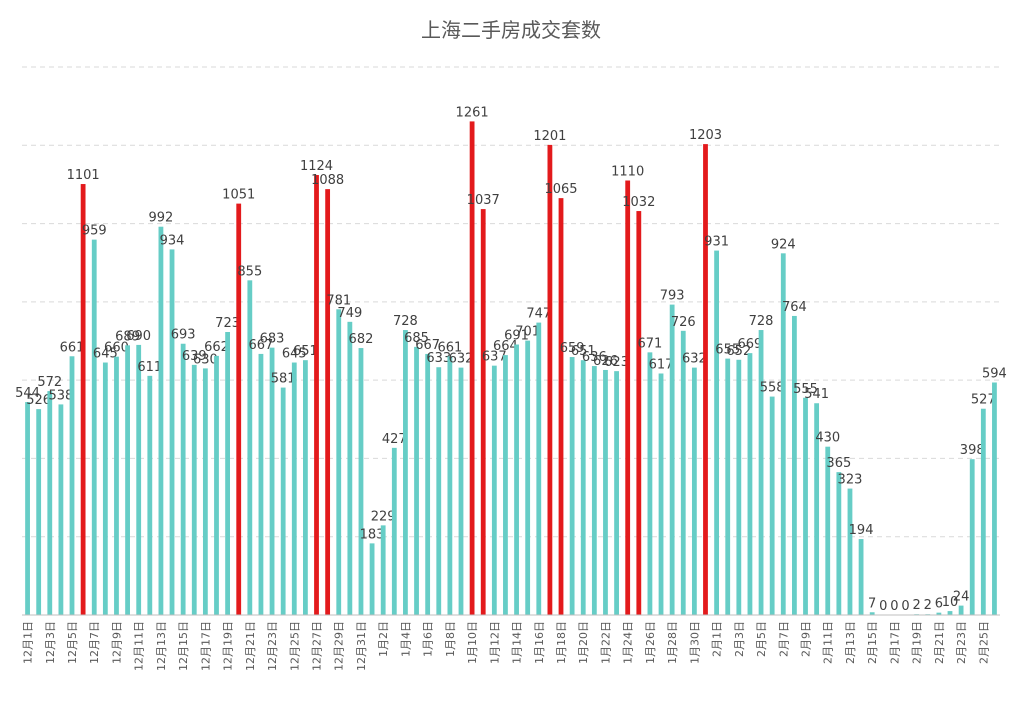 The image size is (1022, 703). I want to click on x-tick-label: 2月13日, so click(850, 642).